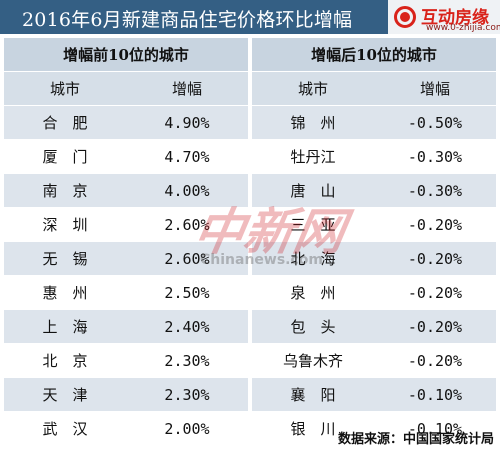  What do you see at coordinates (187, 88) in the screenshot?
I see `left-col-change: 增幅` at bounding box center [187, 88].